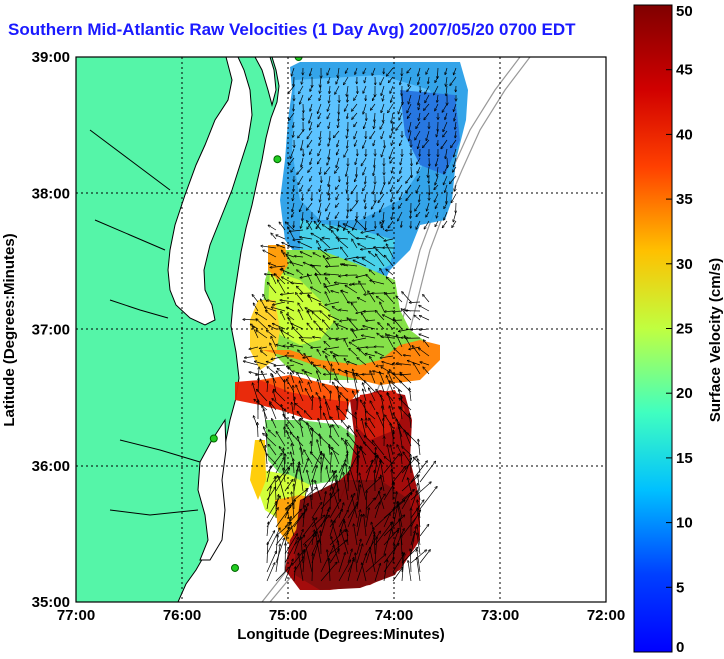  I want to click on y-tick-label: 35:00, so click(51, 602).